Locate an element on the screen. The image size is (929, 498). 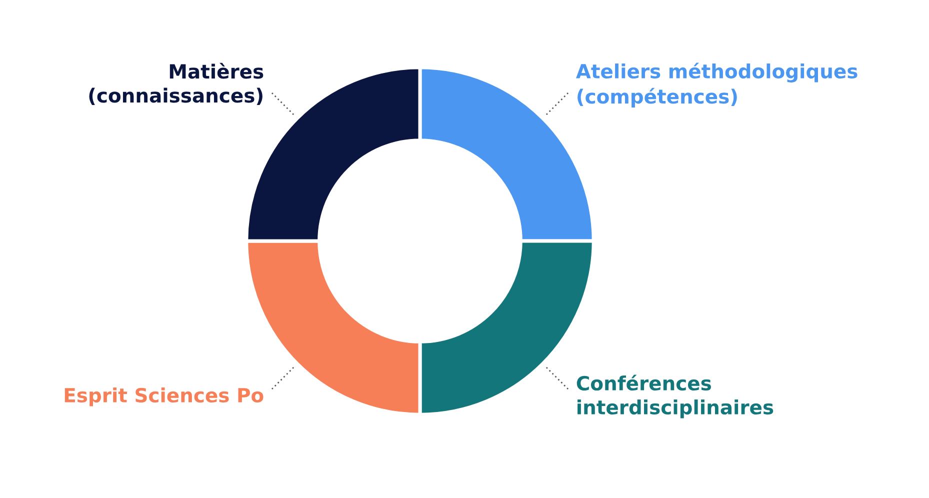
slice-label: Conférences interdisciplinaires is located at coordinates (675, 396).